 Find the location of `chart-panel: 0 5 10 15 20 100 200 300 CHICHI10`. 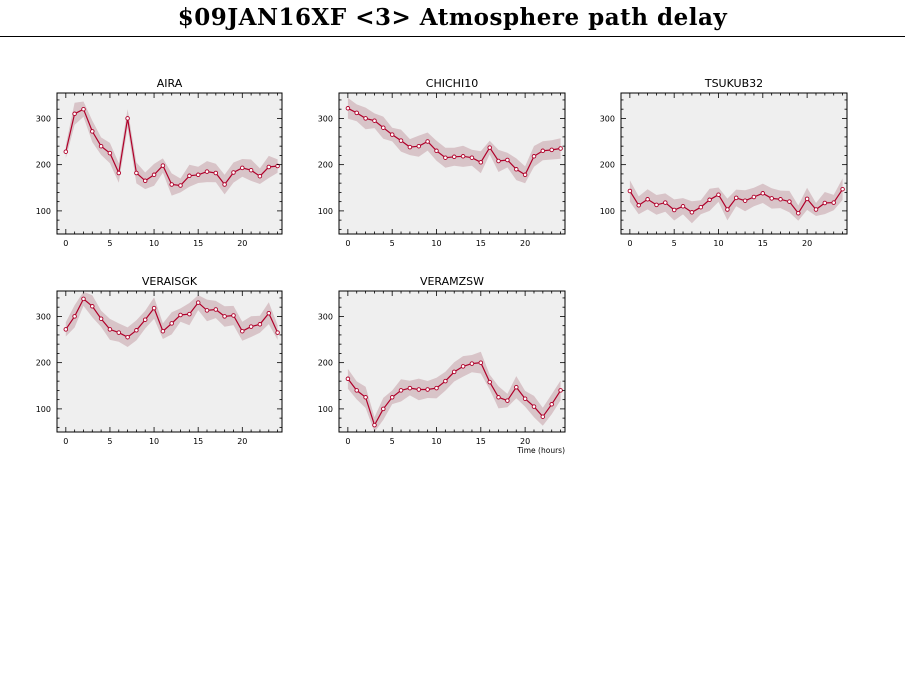

chart-panel: 0 5 10 15 20 100 200 300 CHICHI10 is located at coordinates (442, 162).